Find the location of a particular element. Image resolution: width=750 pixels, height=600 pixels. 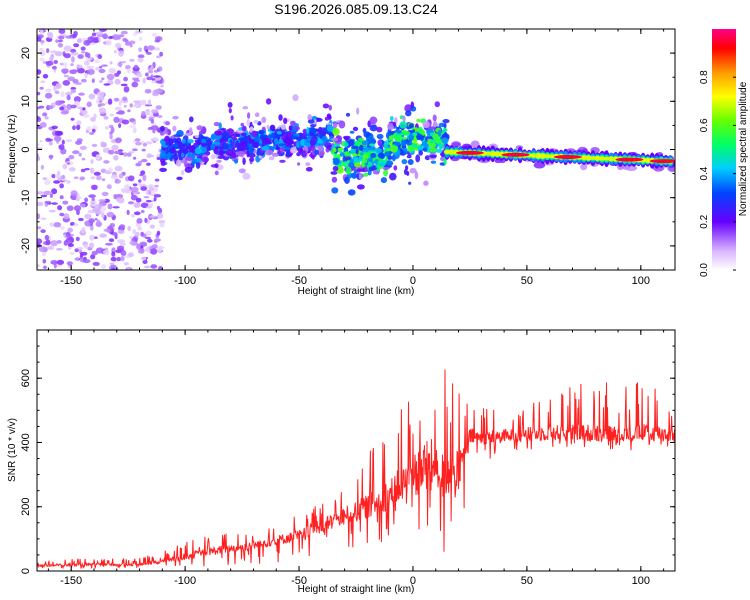

heatmap-region-strong-trail is located at coordinates (558, 156).